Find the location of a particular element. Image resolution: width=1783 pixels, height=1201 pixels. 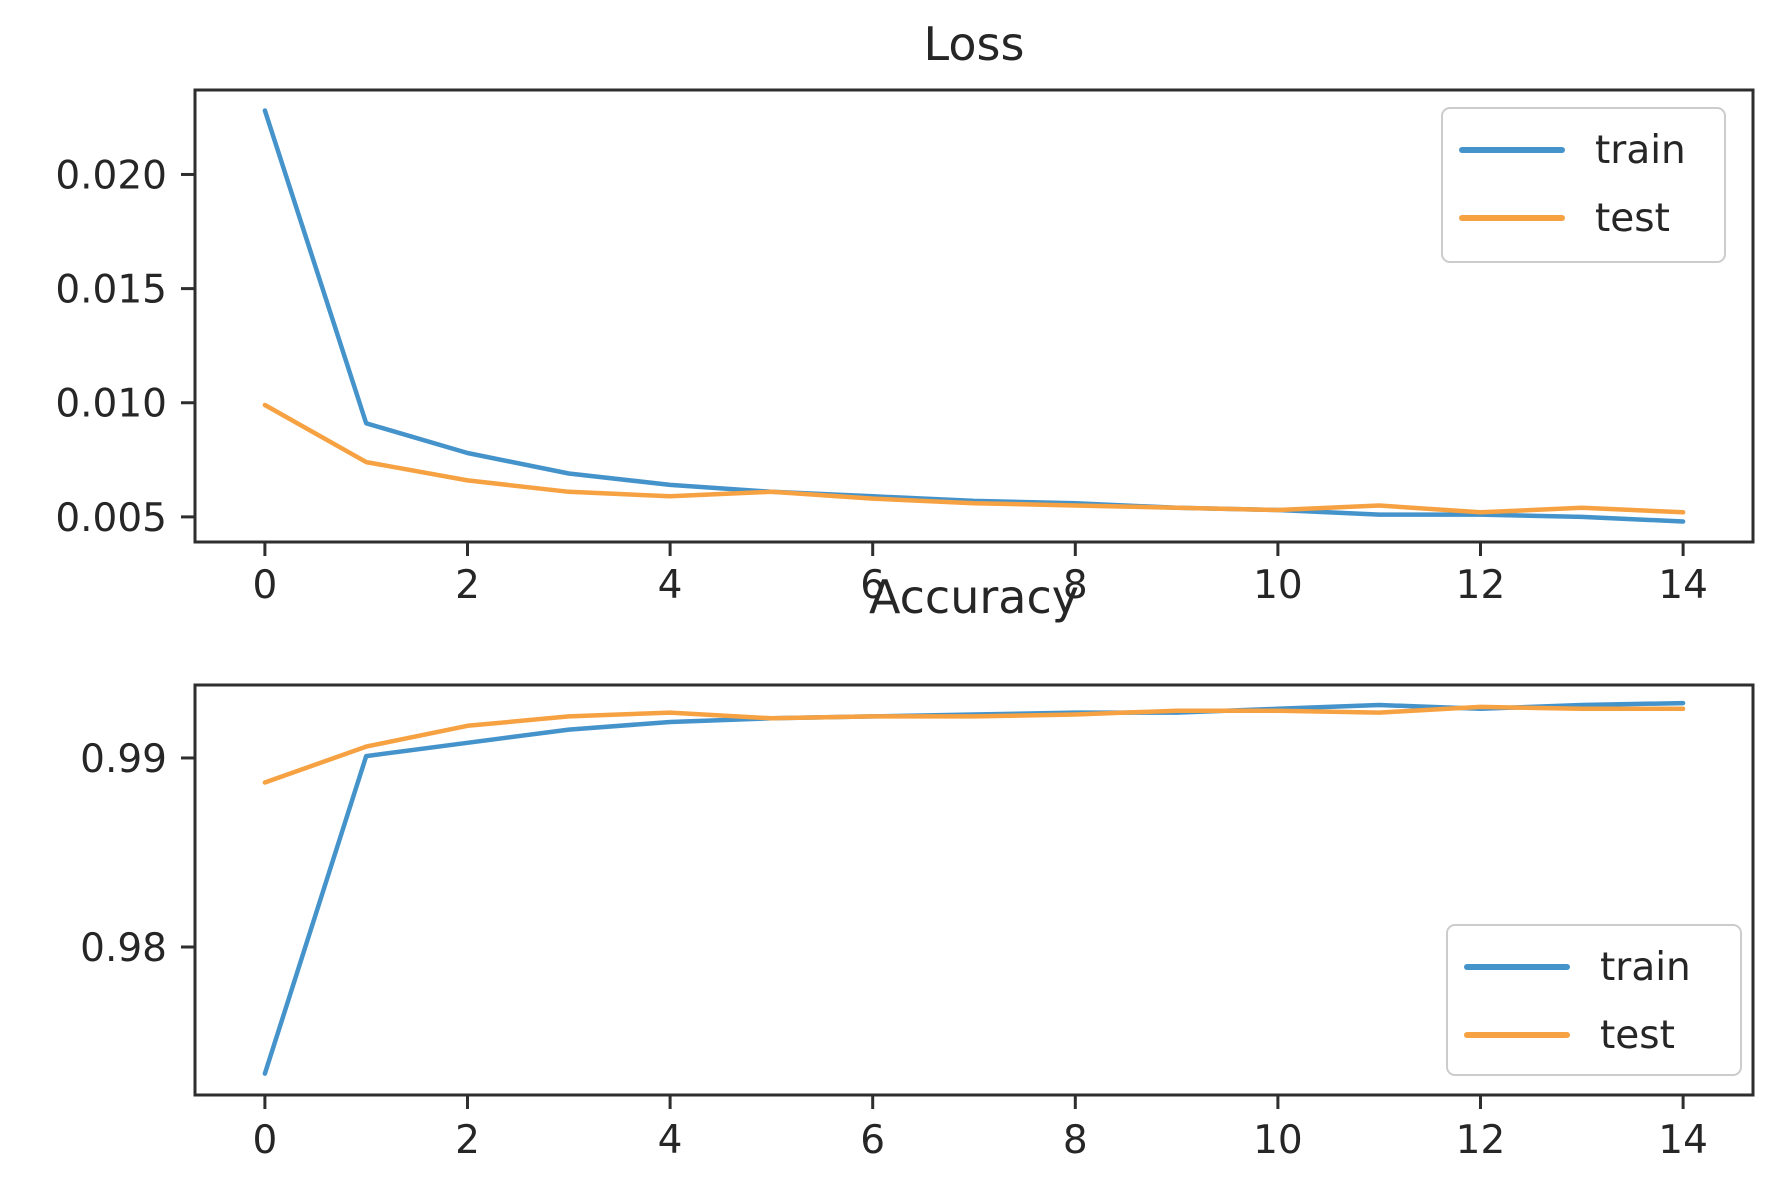

accuracy-x-tick-label: 12 is located at coordinates (1481, 1140).